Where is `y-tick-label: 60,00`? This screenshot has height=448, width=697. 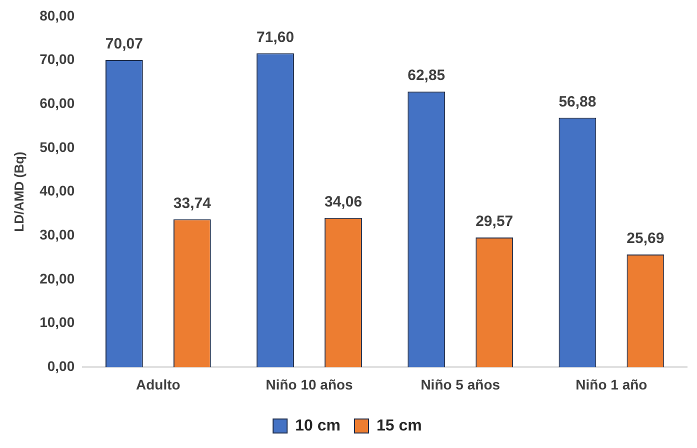 y-tick-label: 60,00 is located at coordinates (57, 102).